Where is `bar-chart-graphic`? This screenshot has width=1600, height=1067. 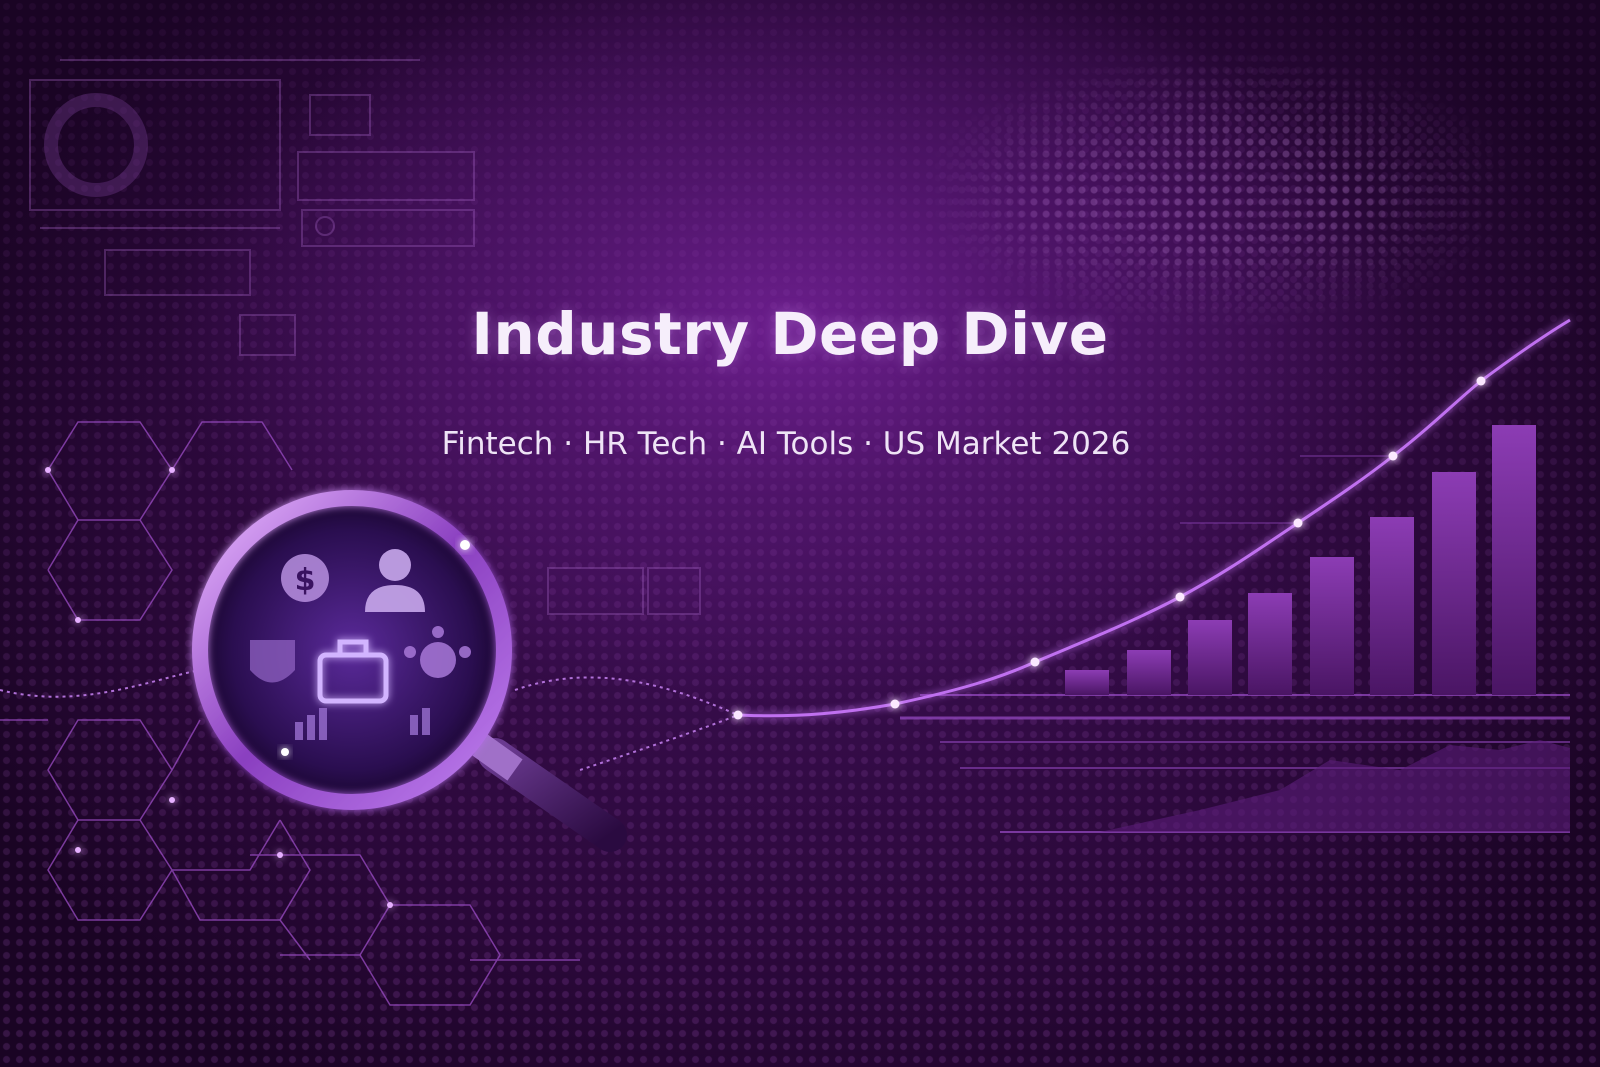 bar-chart-graphic is located at coordinates (1300, 560).